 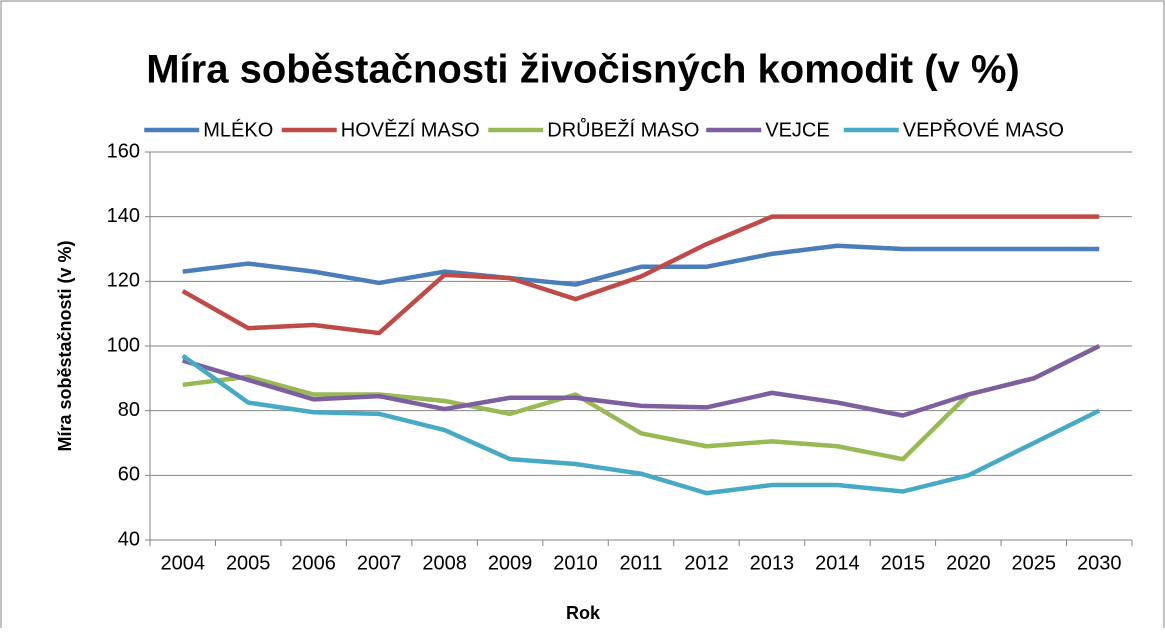 I want to click on x-tick-label: 2004, so click(x=182, y=563).